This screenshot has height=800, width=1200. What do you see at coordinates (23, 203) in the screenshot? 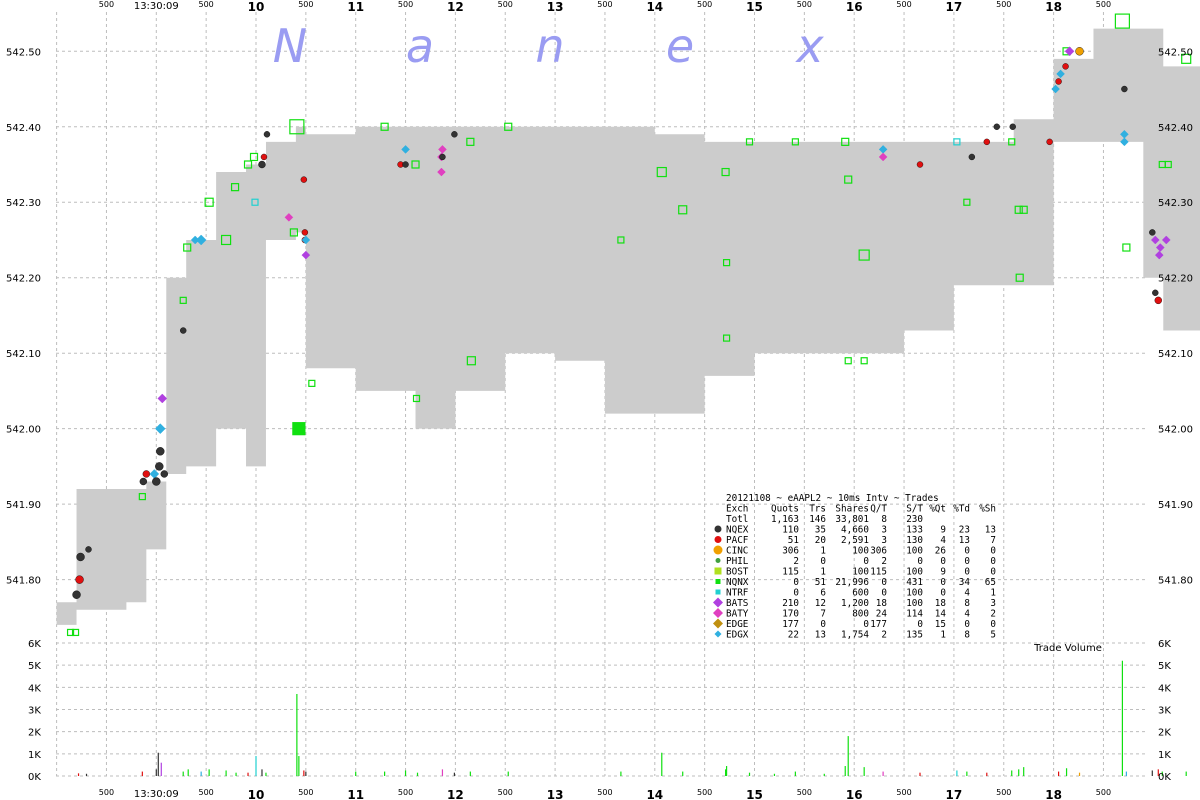
I see `price-tick-left: 542.30` at bounding box center [23, 203].